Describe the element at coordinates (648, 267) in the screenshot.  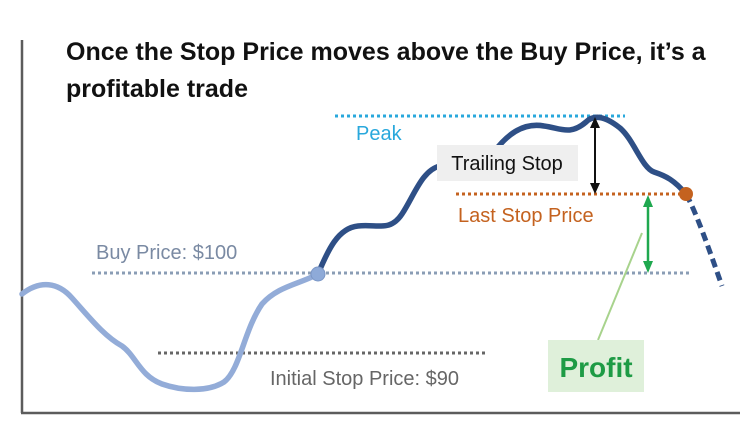
I see `profit-arrowhead-bottom` at that location.